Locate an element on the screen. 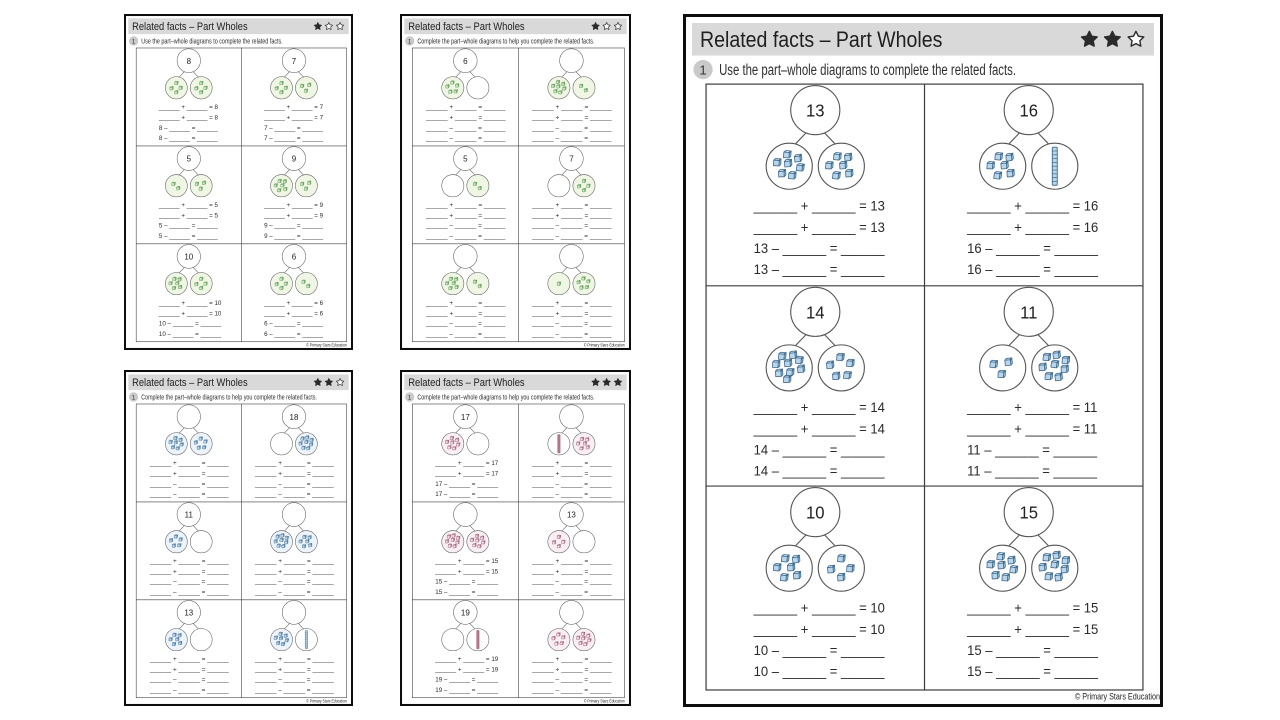 The image size is (1280, 720). svg-text: 6 is located at coordinates (294, 256).